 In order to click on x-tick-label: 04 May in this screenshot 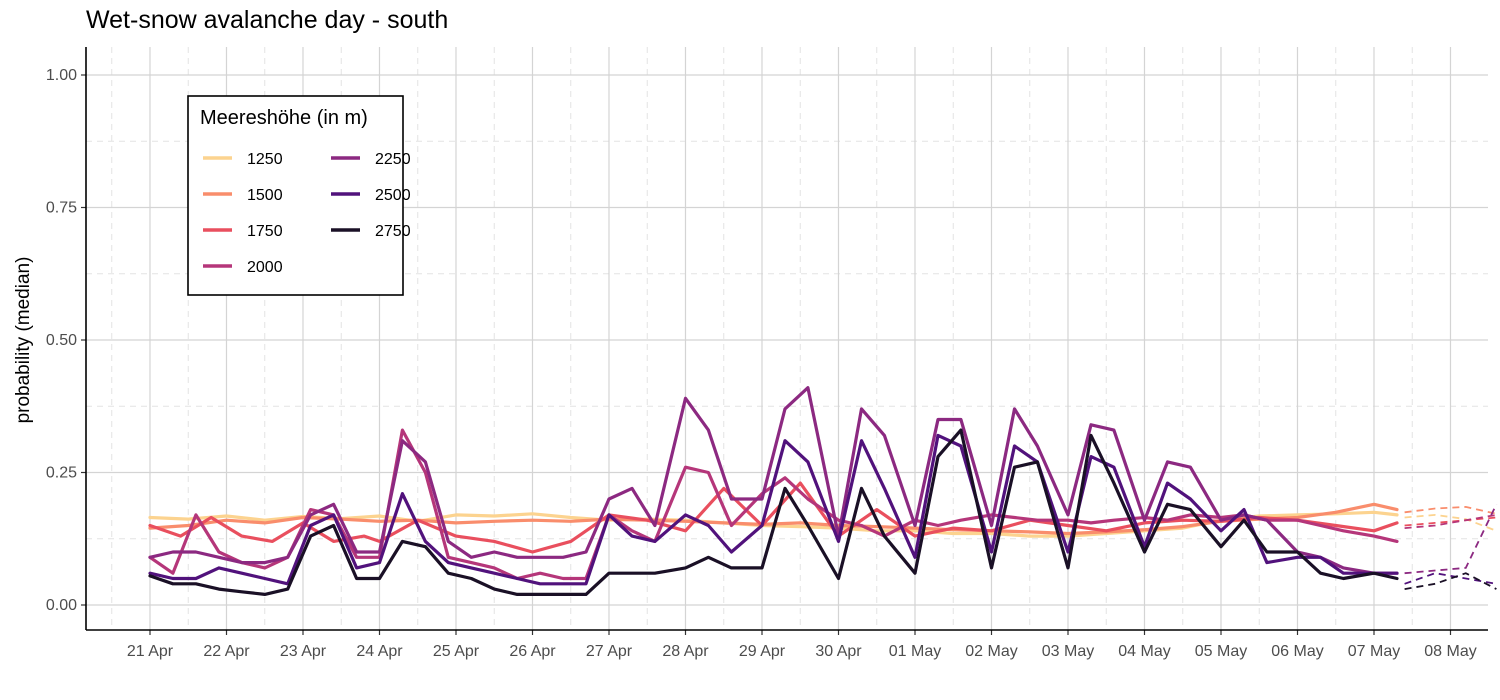, I will do `click(1144, 651)`.